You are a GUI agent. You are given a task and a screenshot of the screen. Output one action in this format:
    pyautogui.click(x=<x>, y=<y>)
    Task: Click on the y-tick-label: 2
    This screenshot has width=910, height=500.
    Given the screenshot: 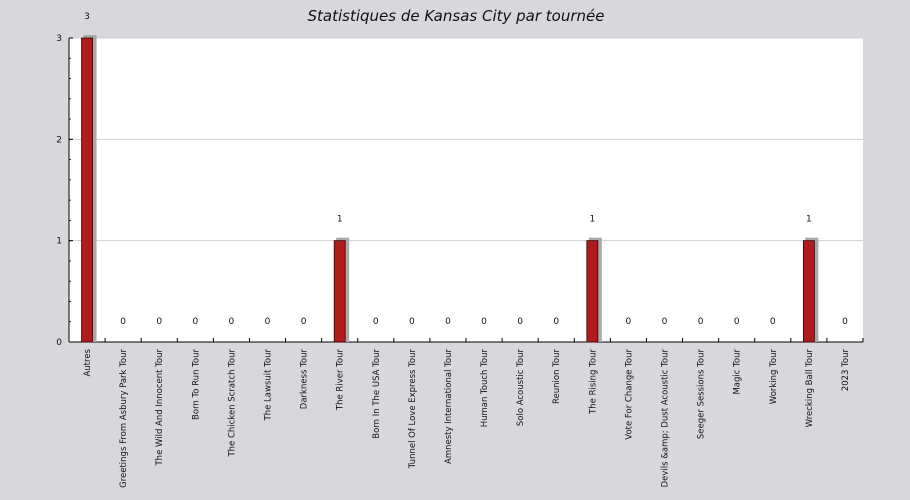 What is the action you would take?
    pyautogui.click(x=59, y=140)
    